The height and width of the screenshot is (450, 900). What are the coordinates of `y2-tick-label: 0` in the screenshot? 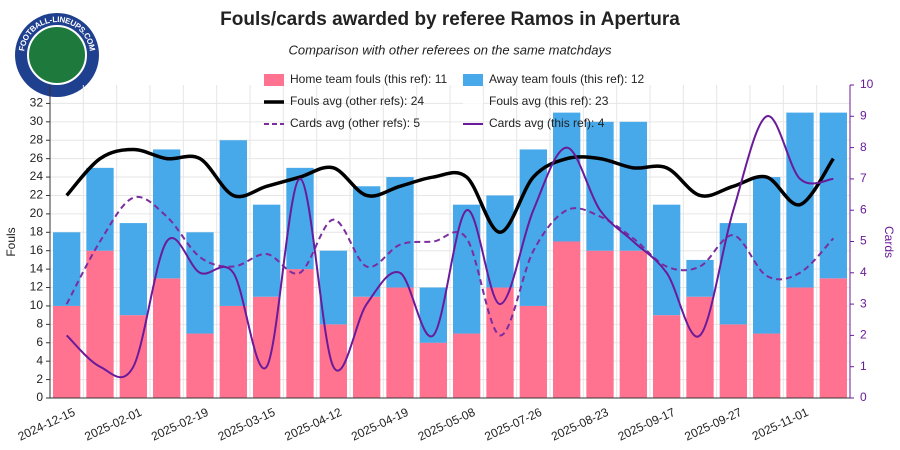 It's located at (863, 397).